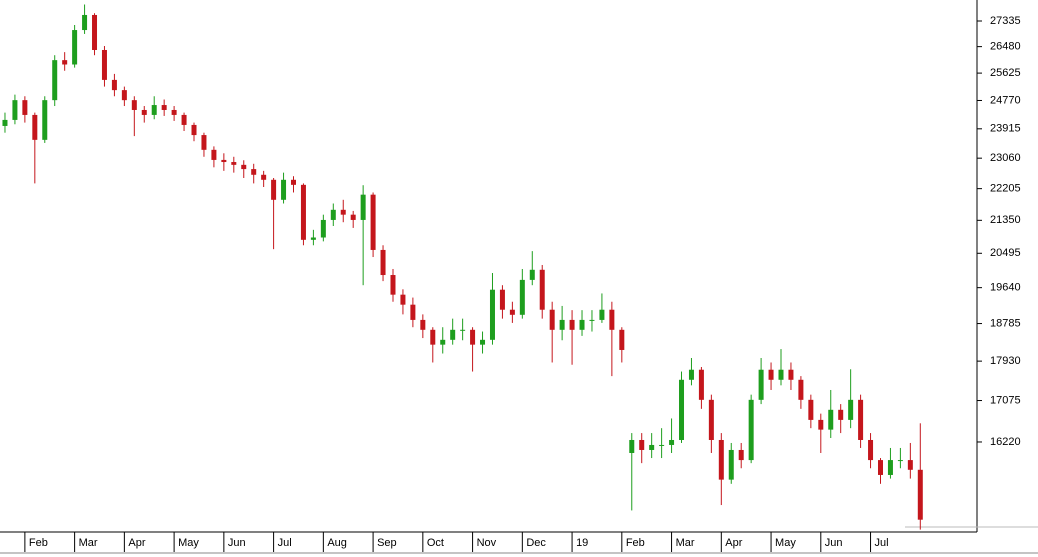 This screenshot has height=557, width=1038. What do you see at coordinates (487, 543) in the screenshot?
I see `x-tick-label: Nov` at bounding box center [487, 543].